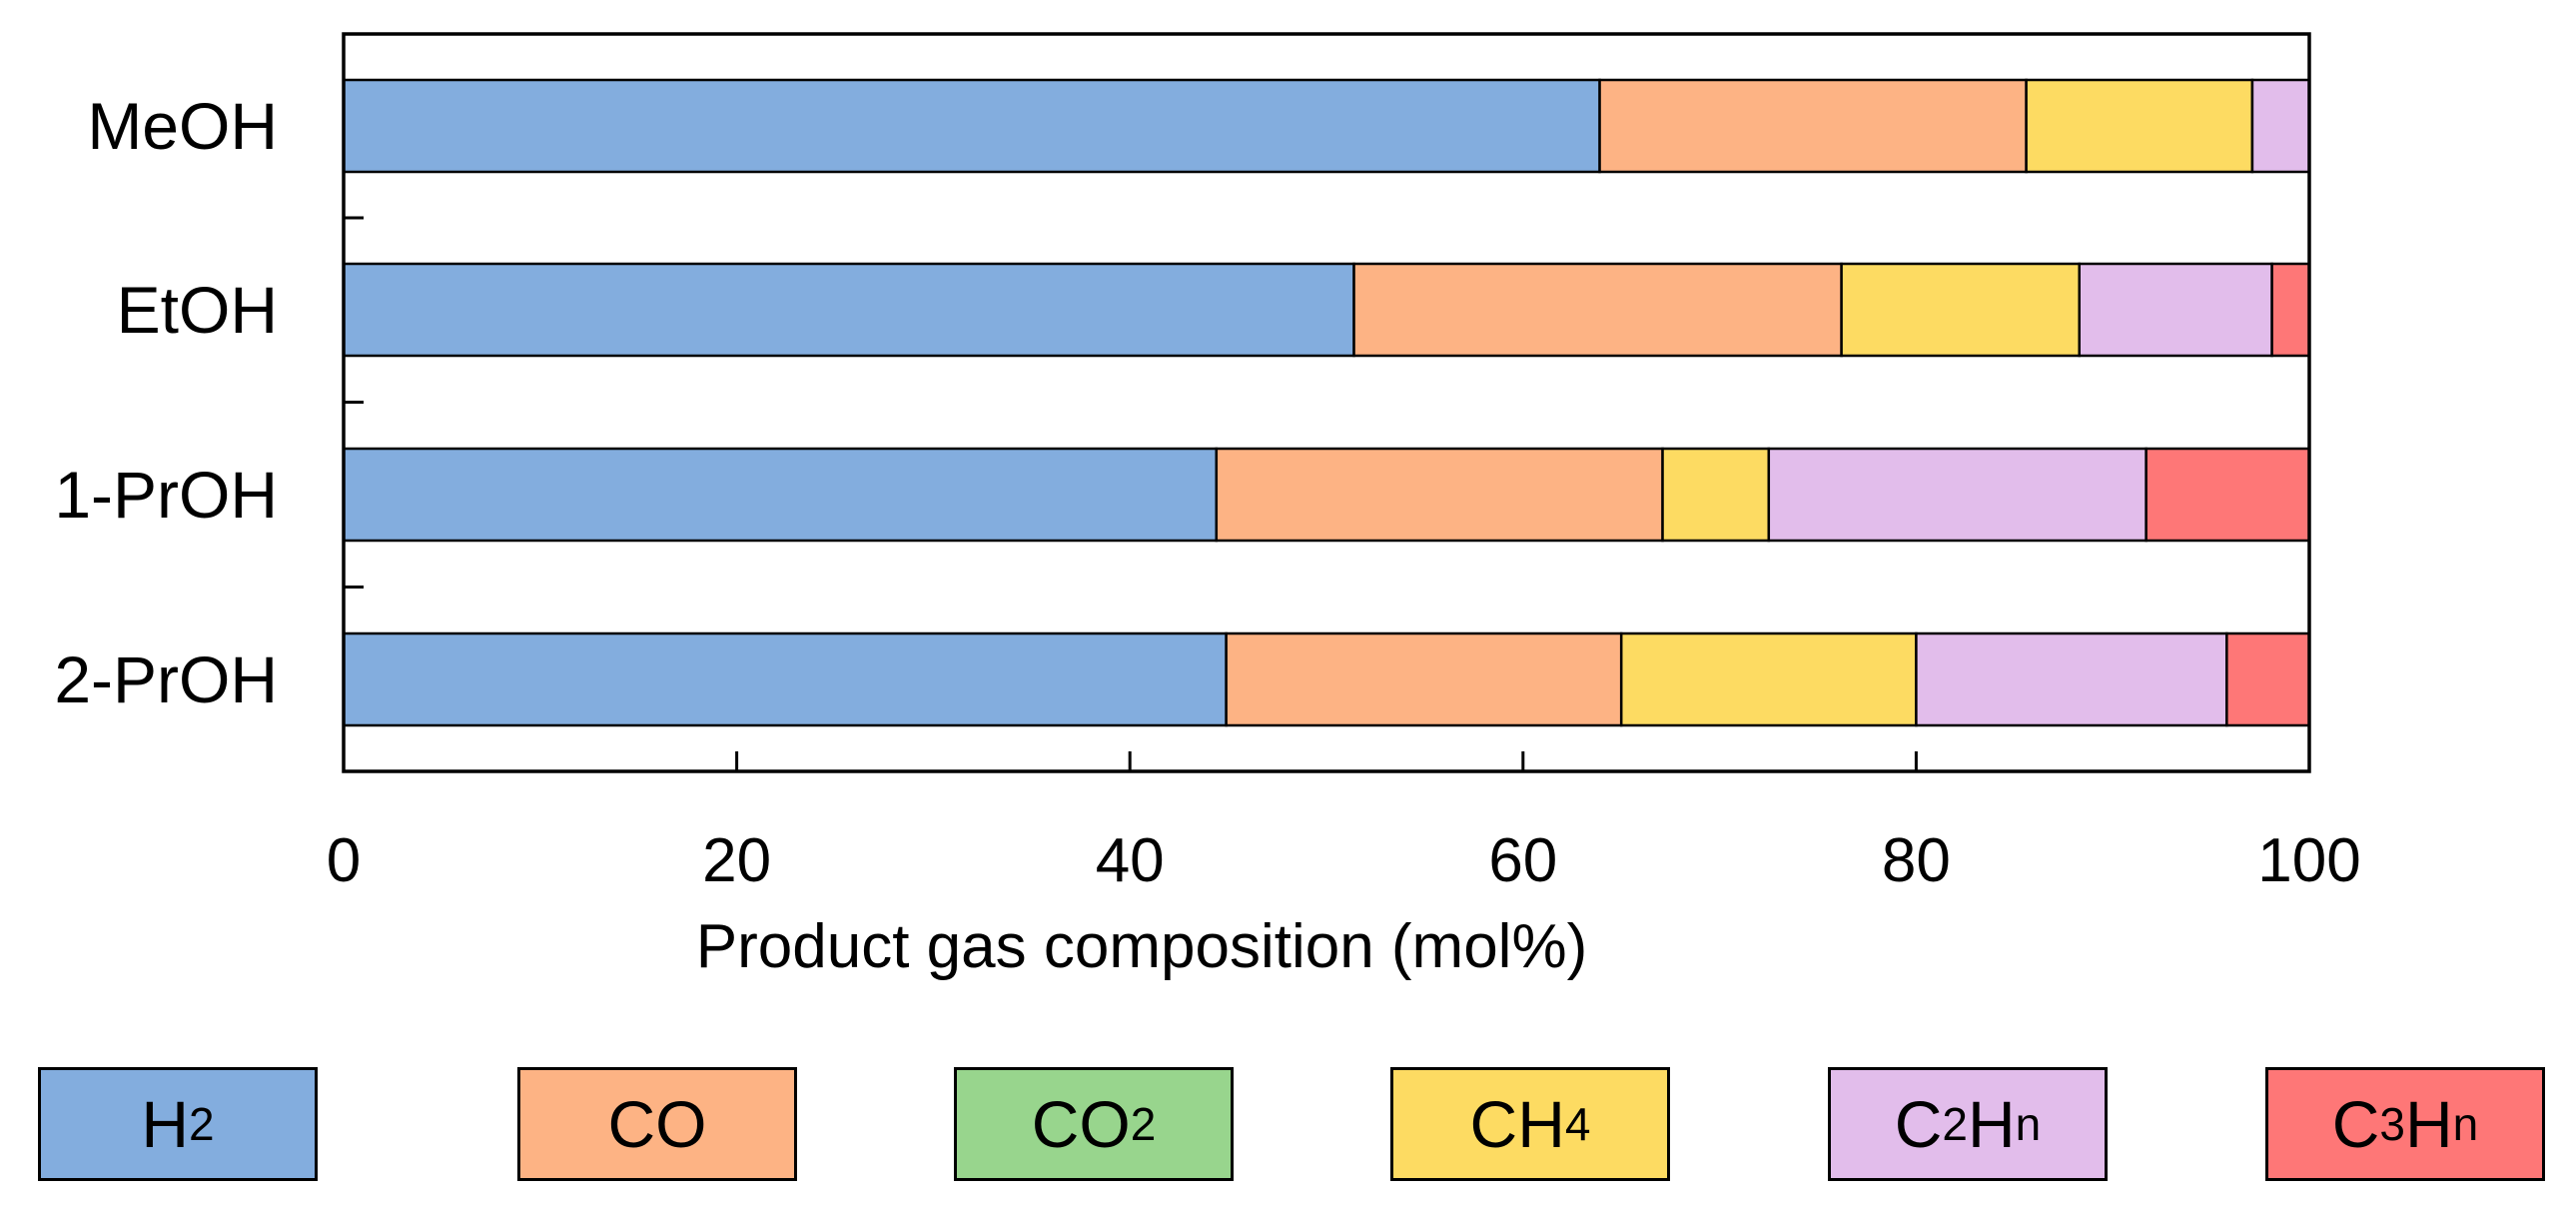  I want to click on bar-1-proh-c2hn, so click(1957, 495).